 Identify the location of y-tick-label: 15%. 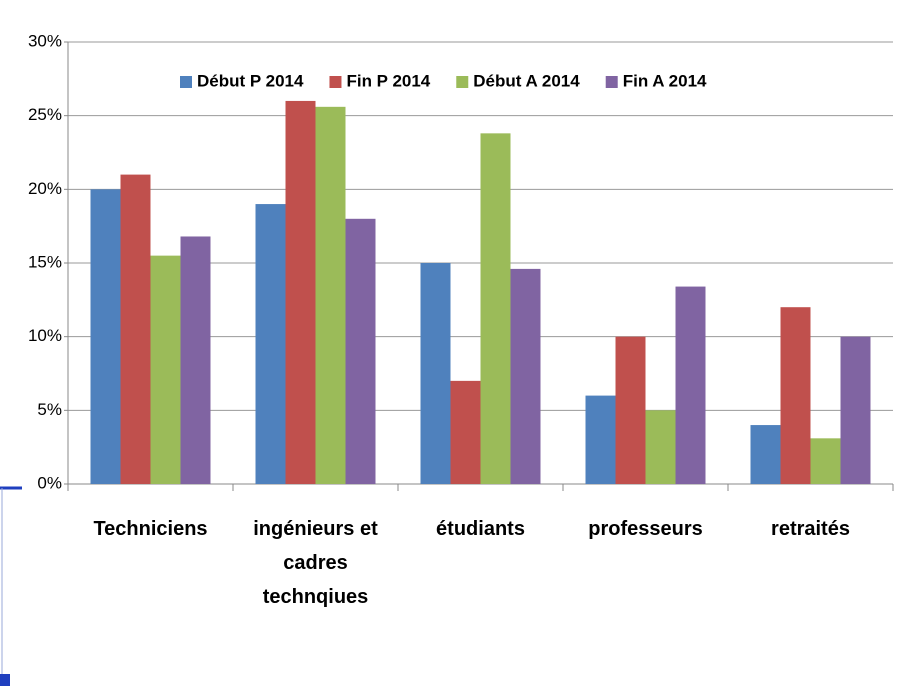
(45, 261).